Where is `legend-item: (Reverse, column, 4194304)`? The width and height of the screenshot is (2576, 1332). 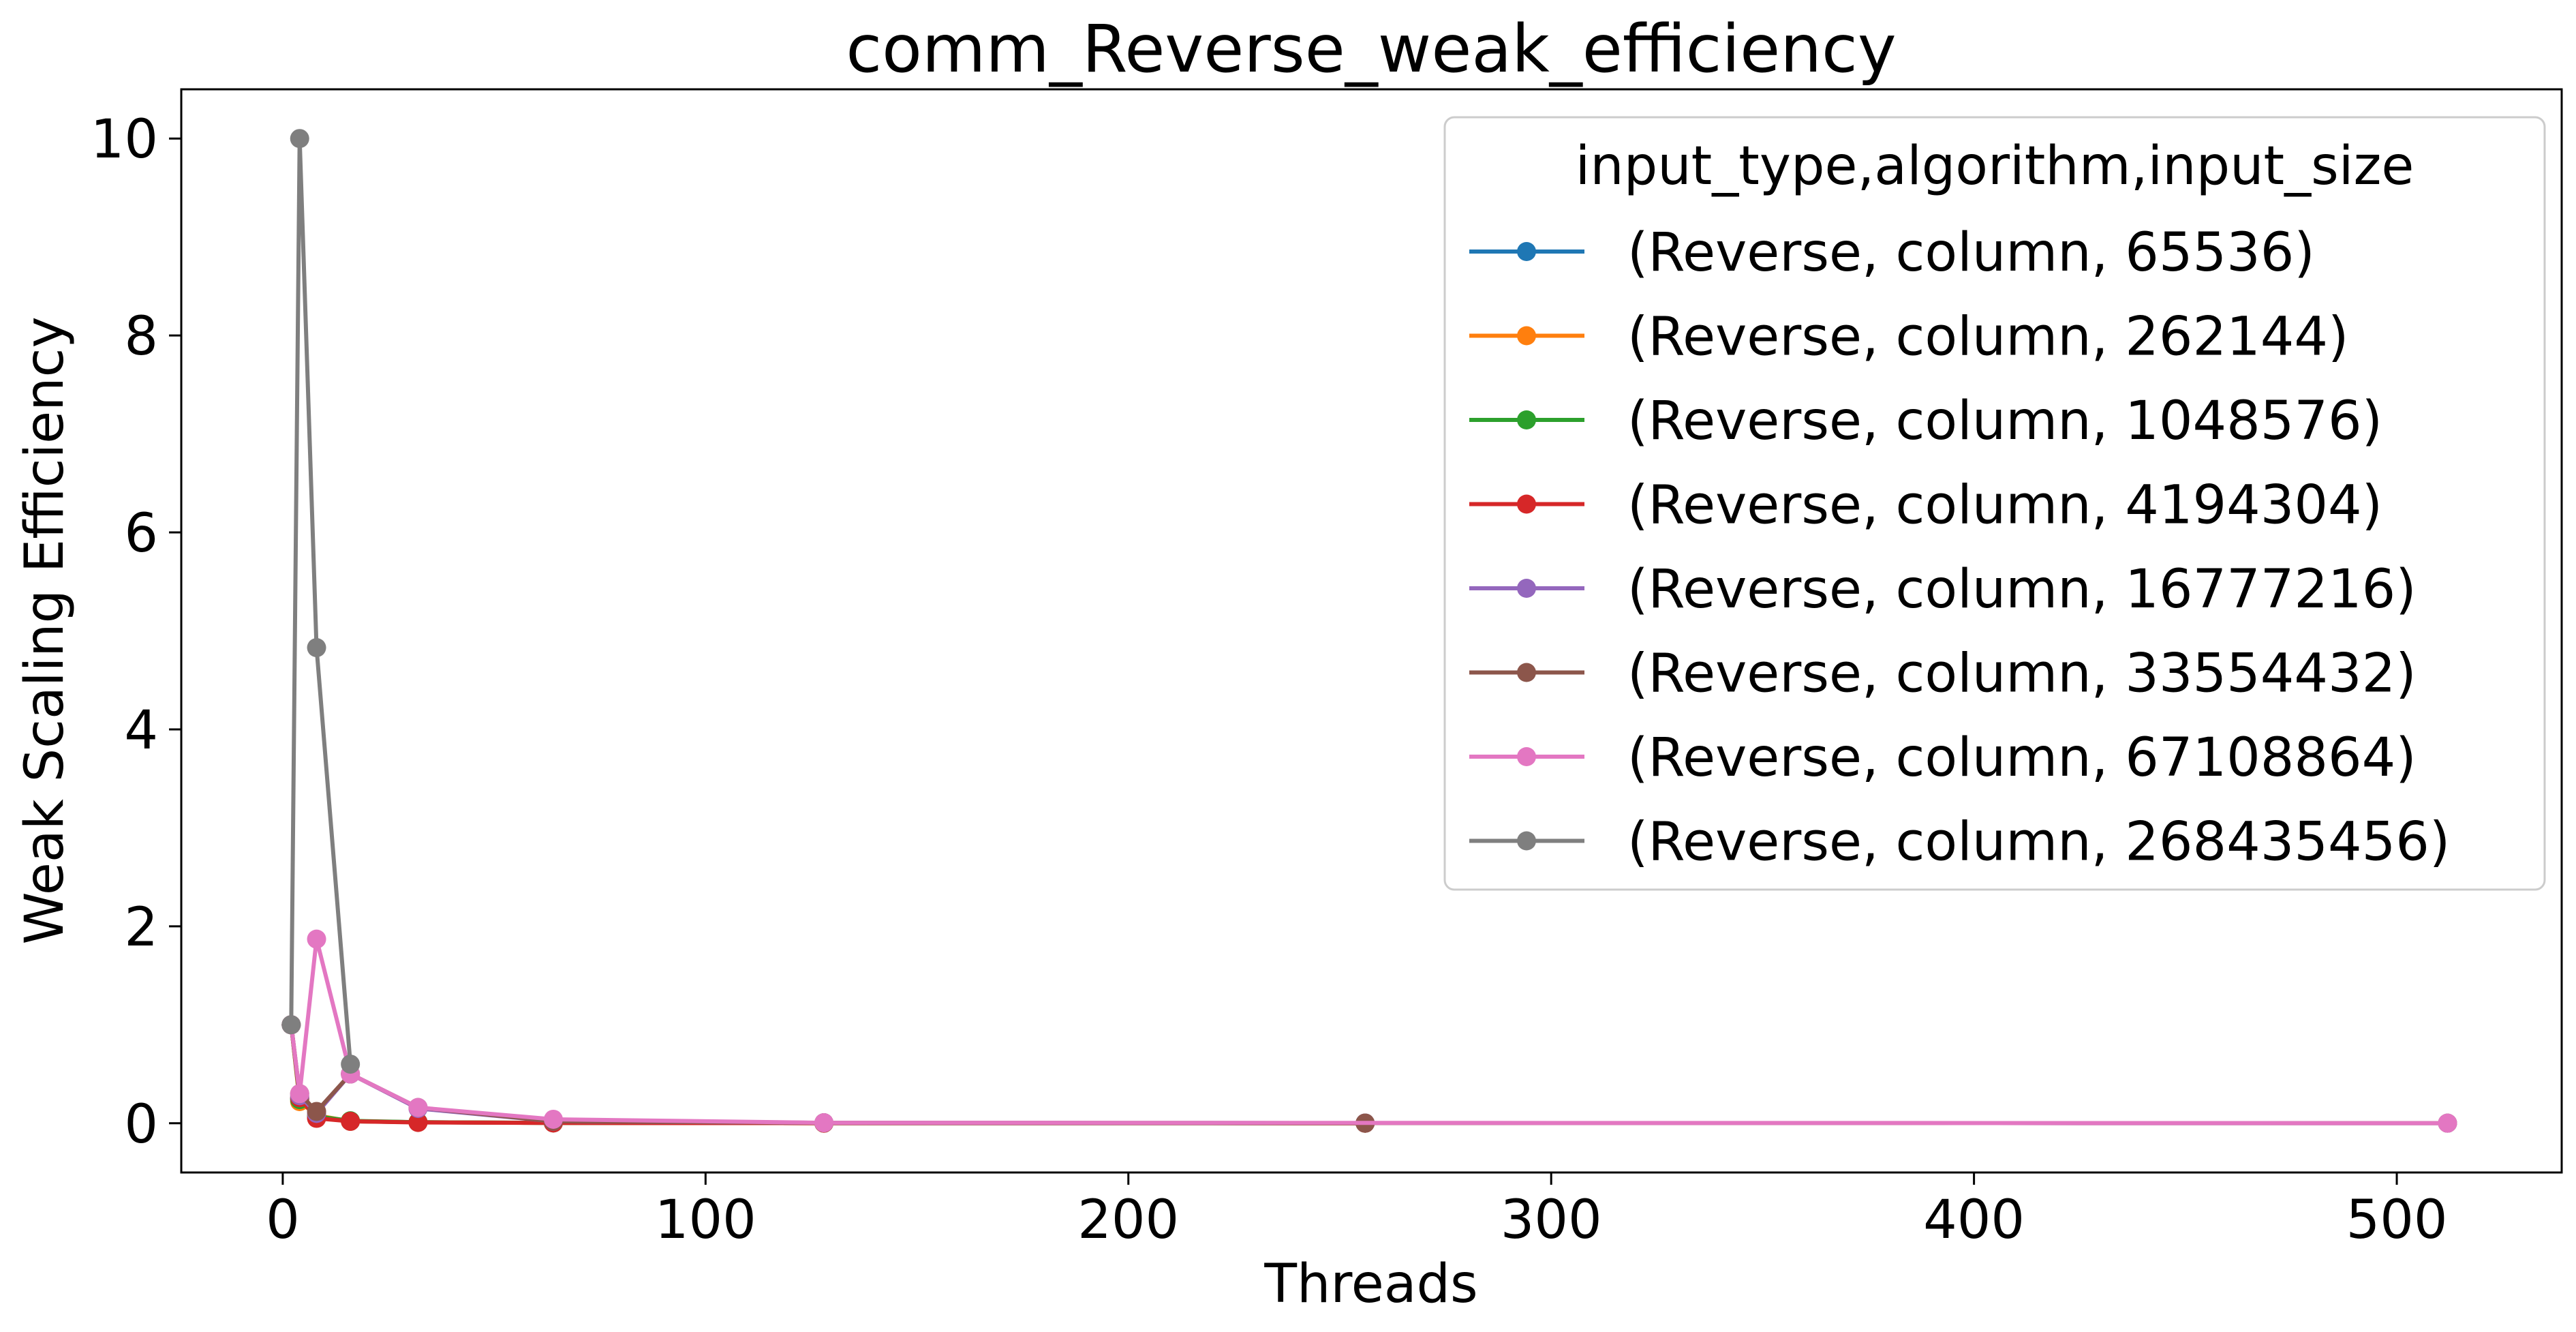 legend-item: (Reverse, column, 4194304) is located at coordinates (1926, 505).